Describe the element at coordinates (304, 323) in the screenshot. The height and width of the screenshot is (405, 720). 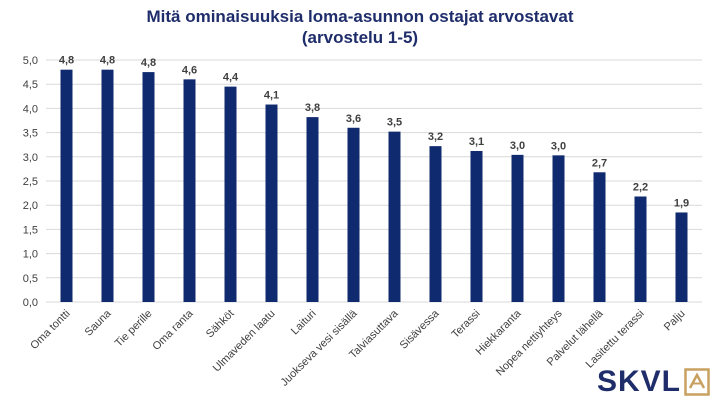
I see `x-tick-label: Laituri` at that location.